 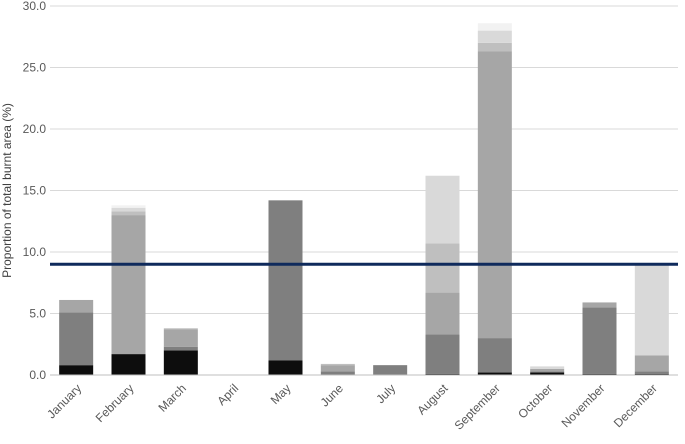 What do you see at coordinates (64, 401) in the screenshot?
I see `x-tick-label: January` at bounding box center [64, 401].